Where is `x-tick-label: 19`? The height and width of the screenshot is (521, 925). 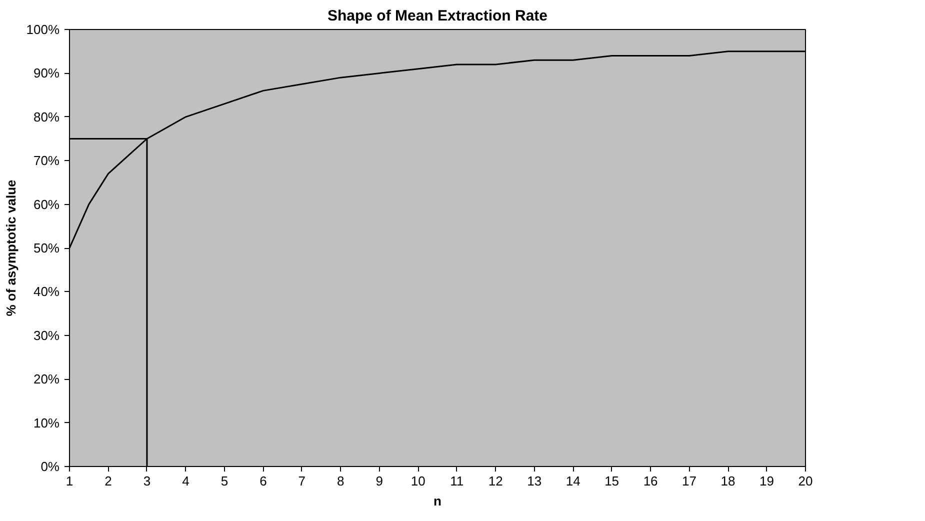
x-tick-label: 19 is located at coordinates (767, 481).